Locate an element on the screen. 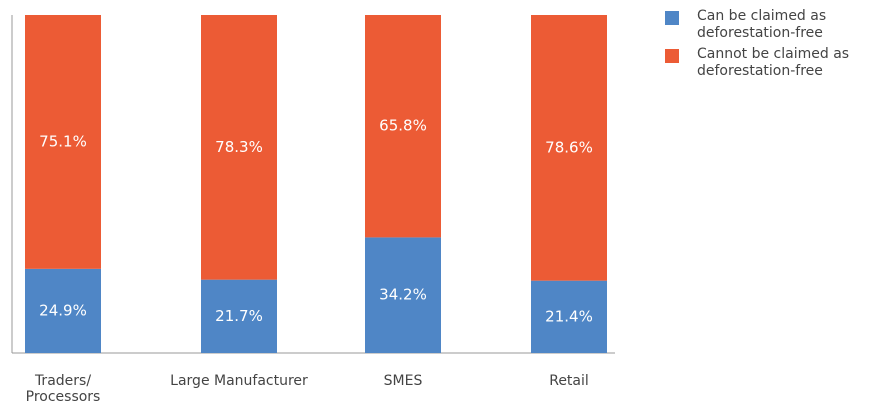  data-label: 75.1% is located at coordinates (63, 141).